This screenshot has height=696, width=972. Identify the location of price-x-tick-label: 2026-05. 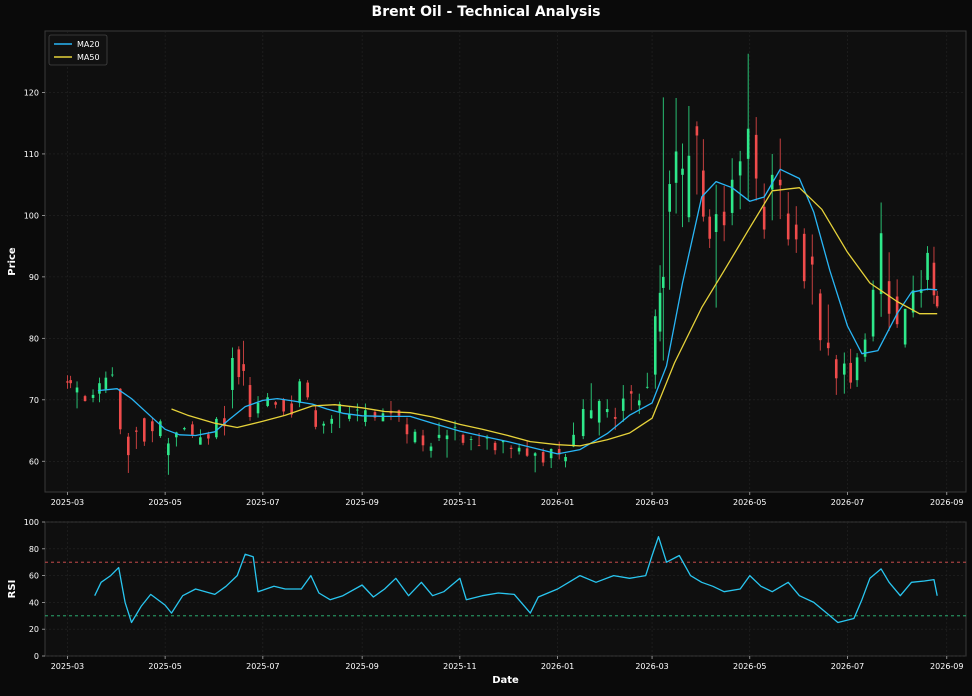
(749, 502).